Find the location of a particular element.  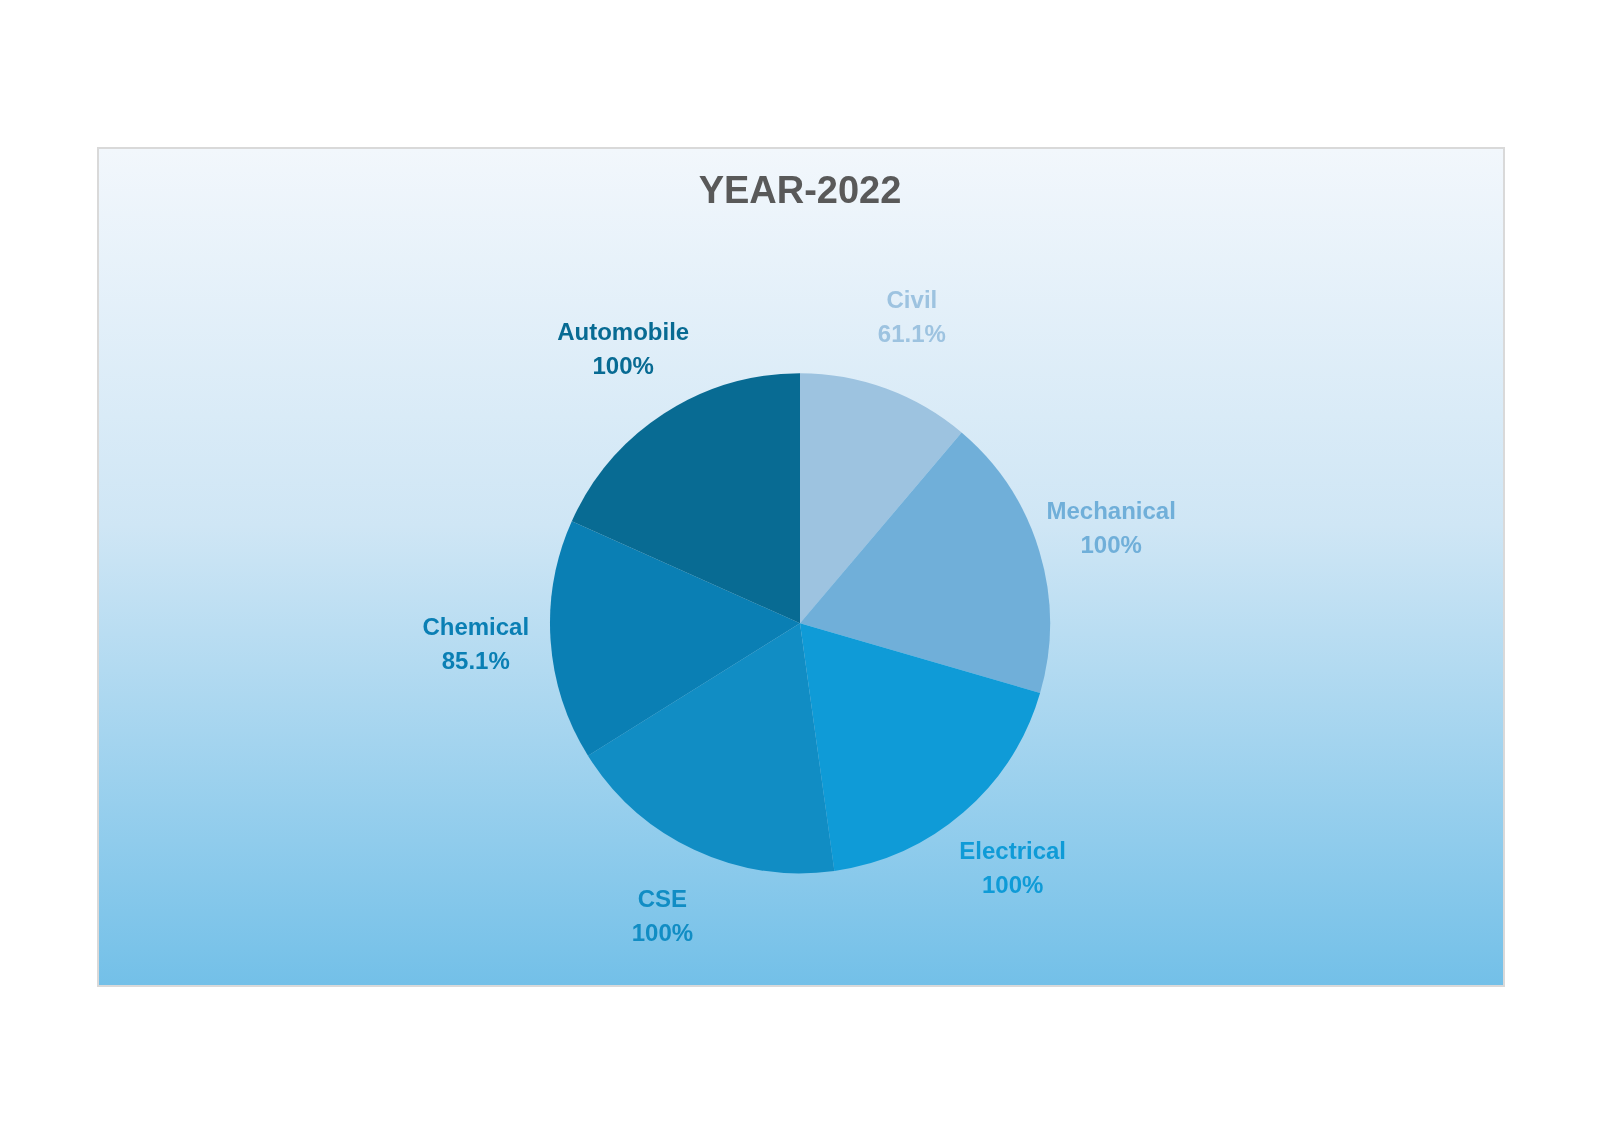

slice-label: Mechanical is located at coordinates (1111, 511).